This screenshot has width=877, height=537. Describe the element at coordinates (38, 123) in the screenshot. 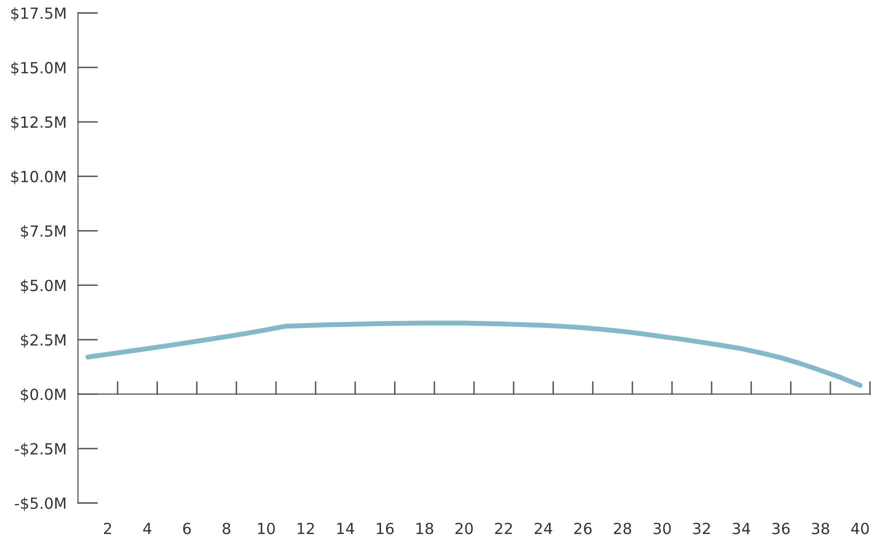

I see `y-tick-label: $12.5M` at that location.